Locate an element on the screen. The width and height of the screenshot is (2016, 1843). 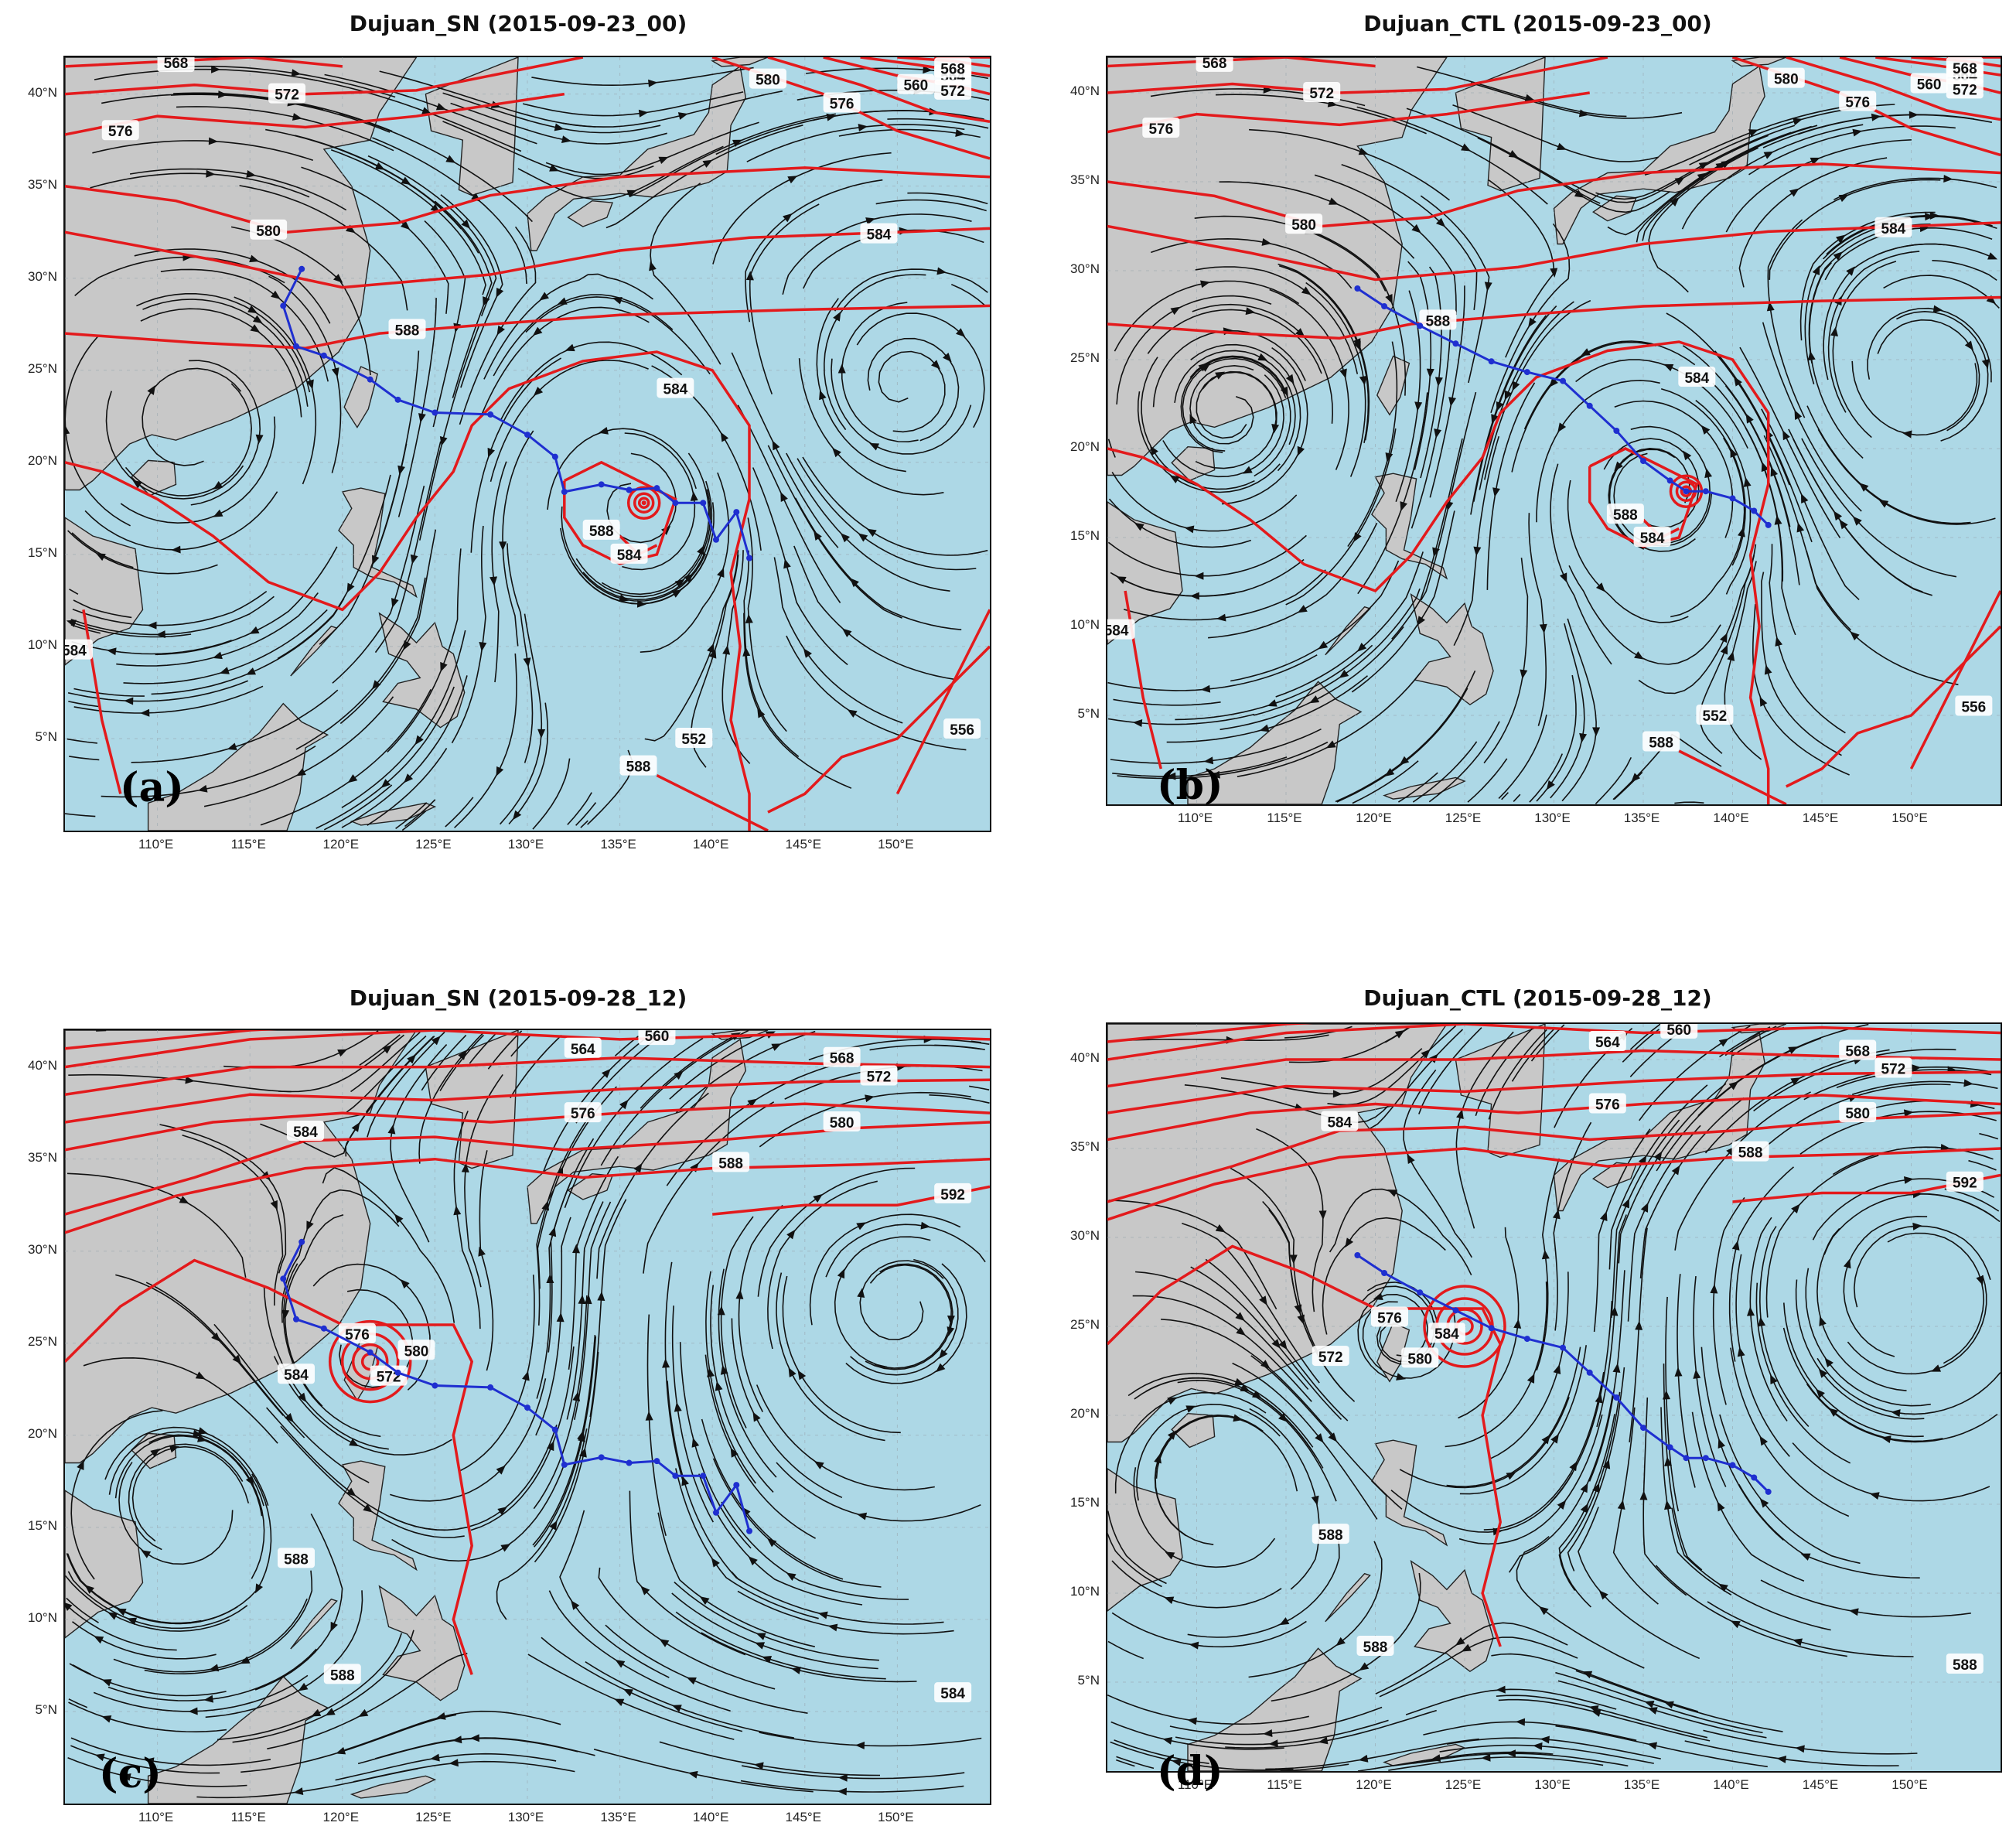
contour-label: 556 is located at coordinates (962, 730).